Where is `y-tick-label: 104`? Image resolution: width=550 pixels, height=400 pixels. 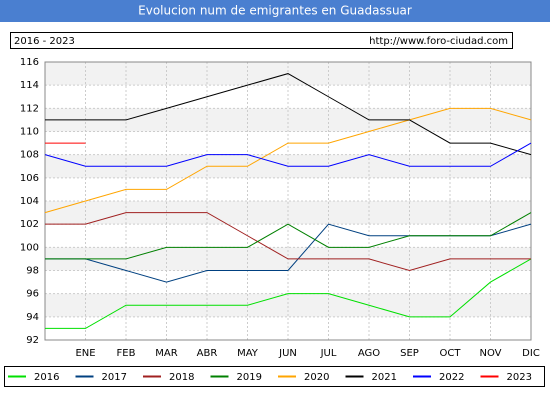 y-tick-label: 104 is located at coordinates (29, 201).